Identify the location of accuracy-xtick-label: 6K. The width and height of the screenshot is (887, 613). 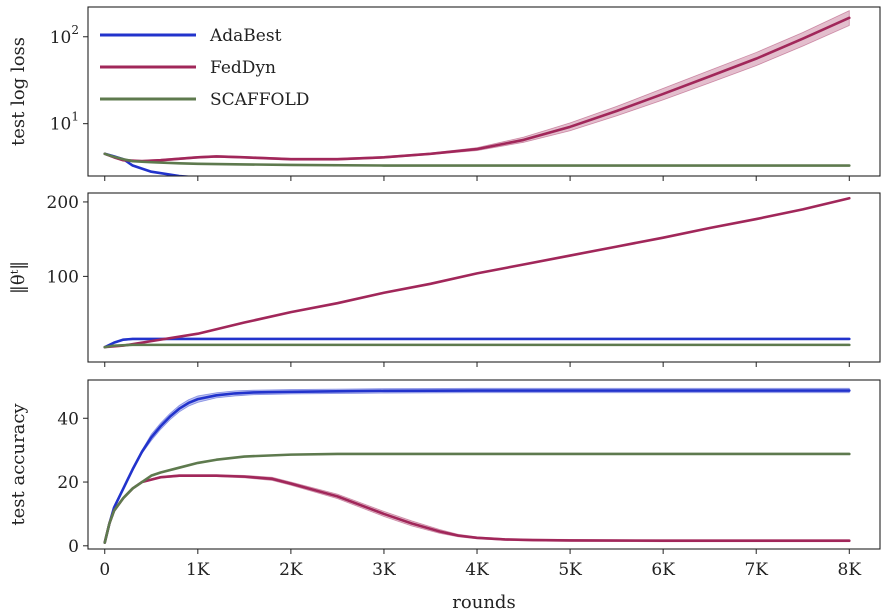
(663, 570).